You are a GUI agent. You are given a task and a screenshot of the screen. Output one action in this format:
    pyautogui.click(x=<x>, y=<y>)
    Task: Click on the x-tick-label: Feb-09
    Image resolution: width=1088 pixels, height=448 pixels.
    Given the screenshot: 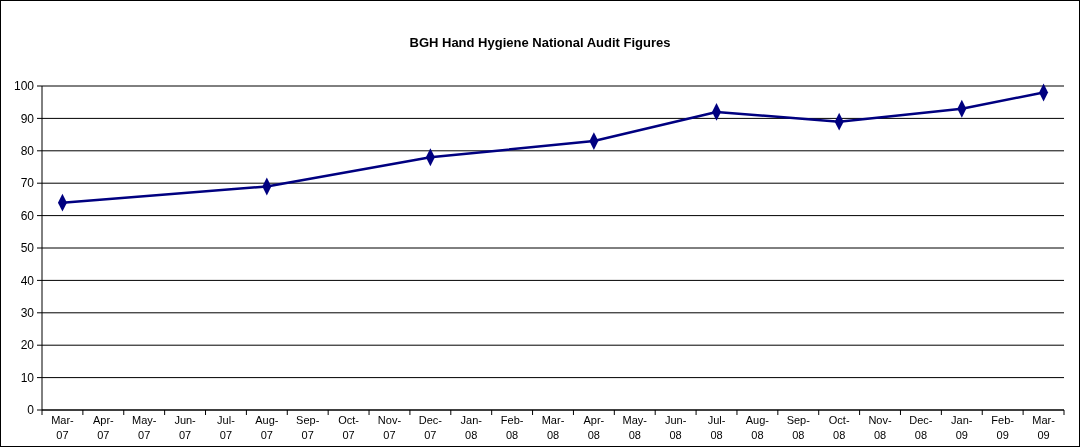 What is the action you would take?
    pyautogui.click(x=1003, y=427)
    